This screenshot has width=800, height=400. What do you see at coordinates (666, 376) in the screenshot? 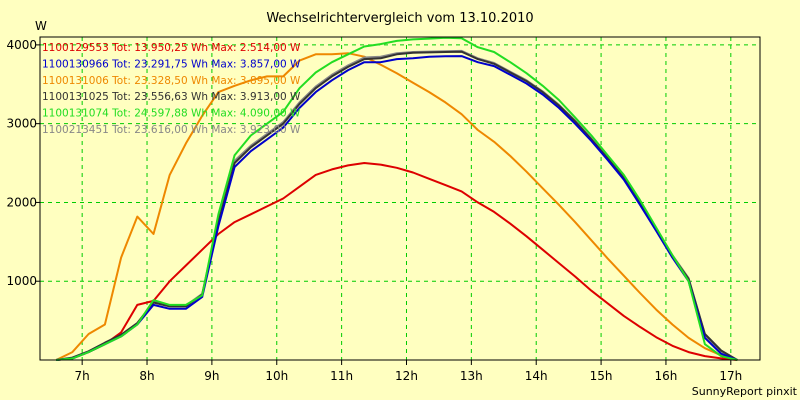
I see `x-tick-label: 16h` at bounding box center [666, 376].